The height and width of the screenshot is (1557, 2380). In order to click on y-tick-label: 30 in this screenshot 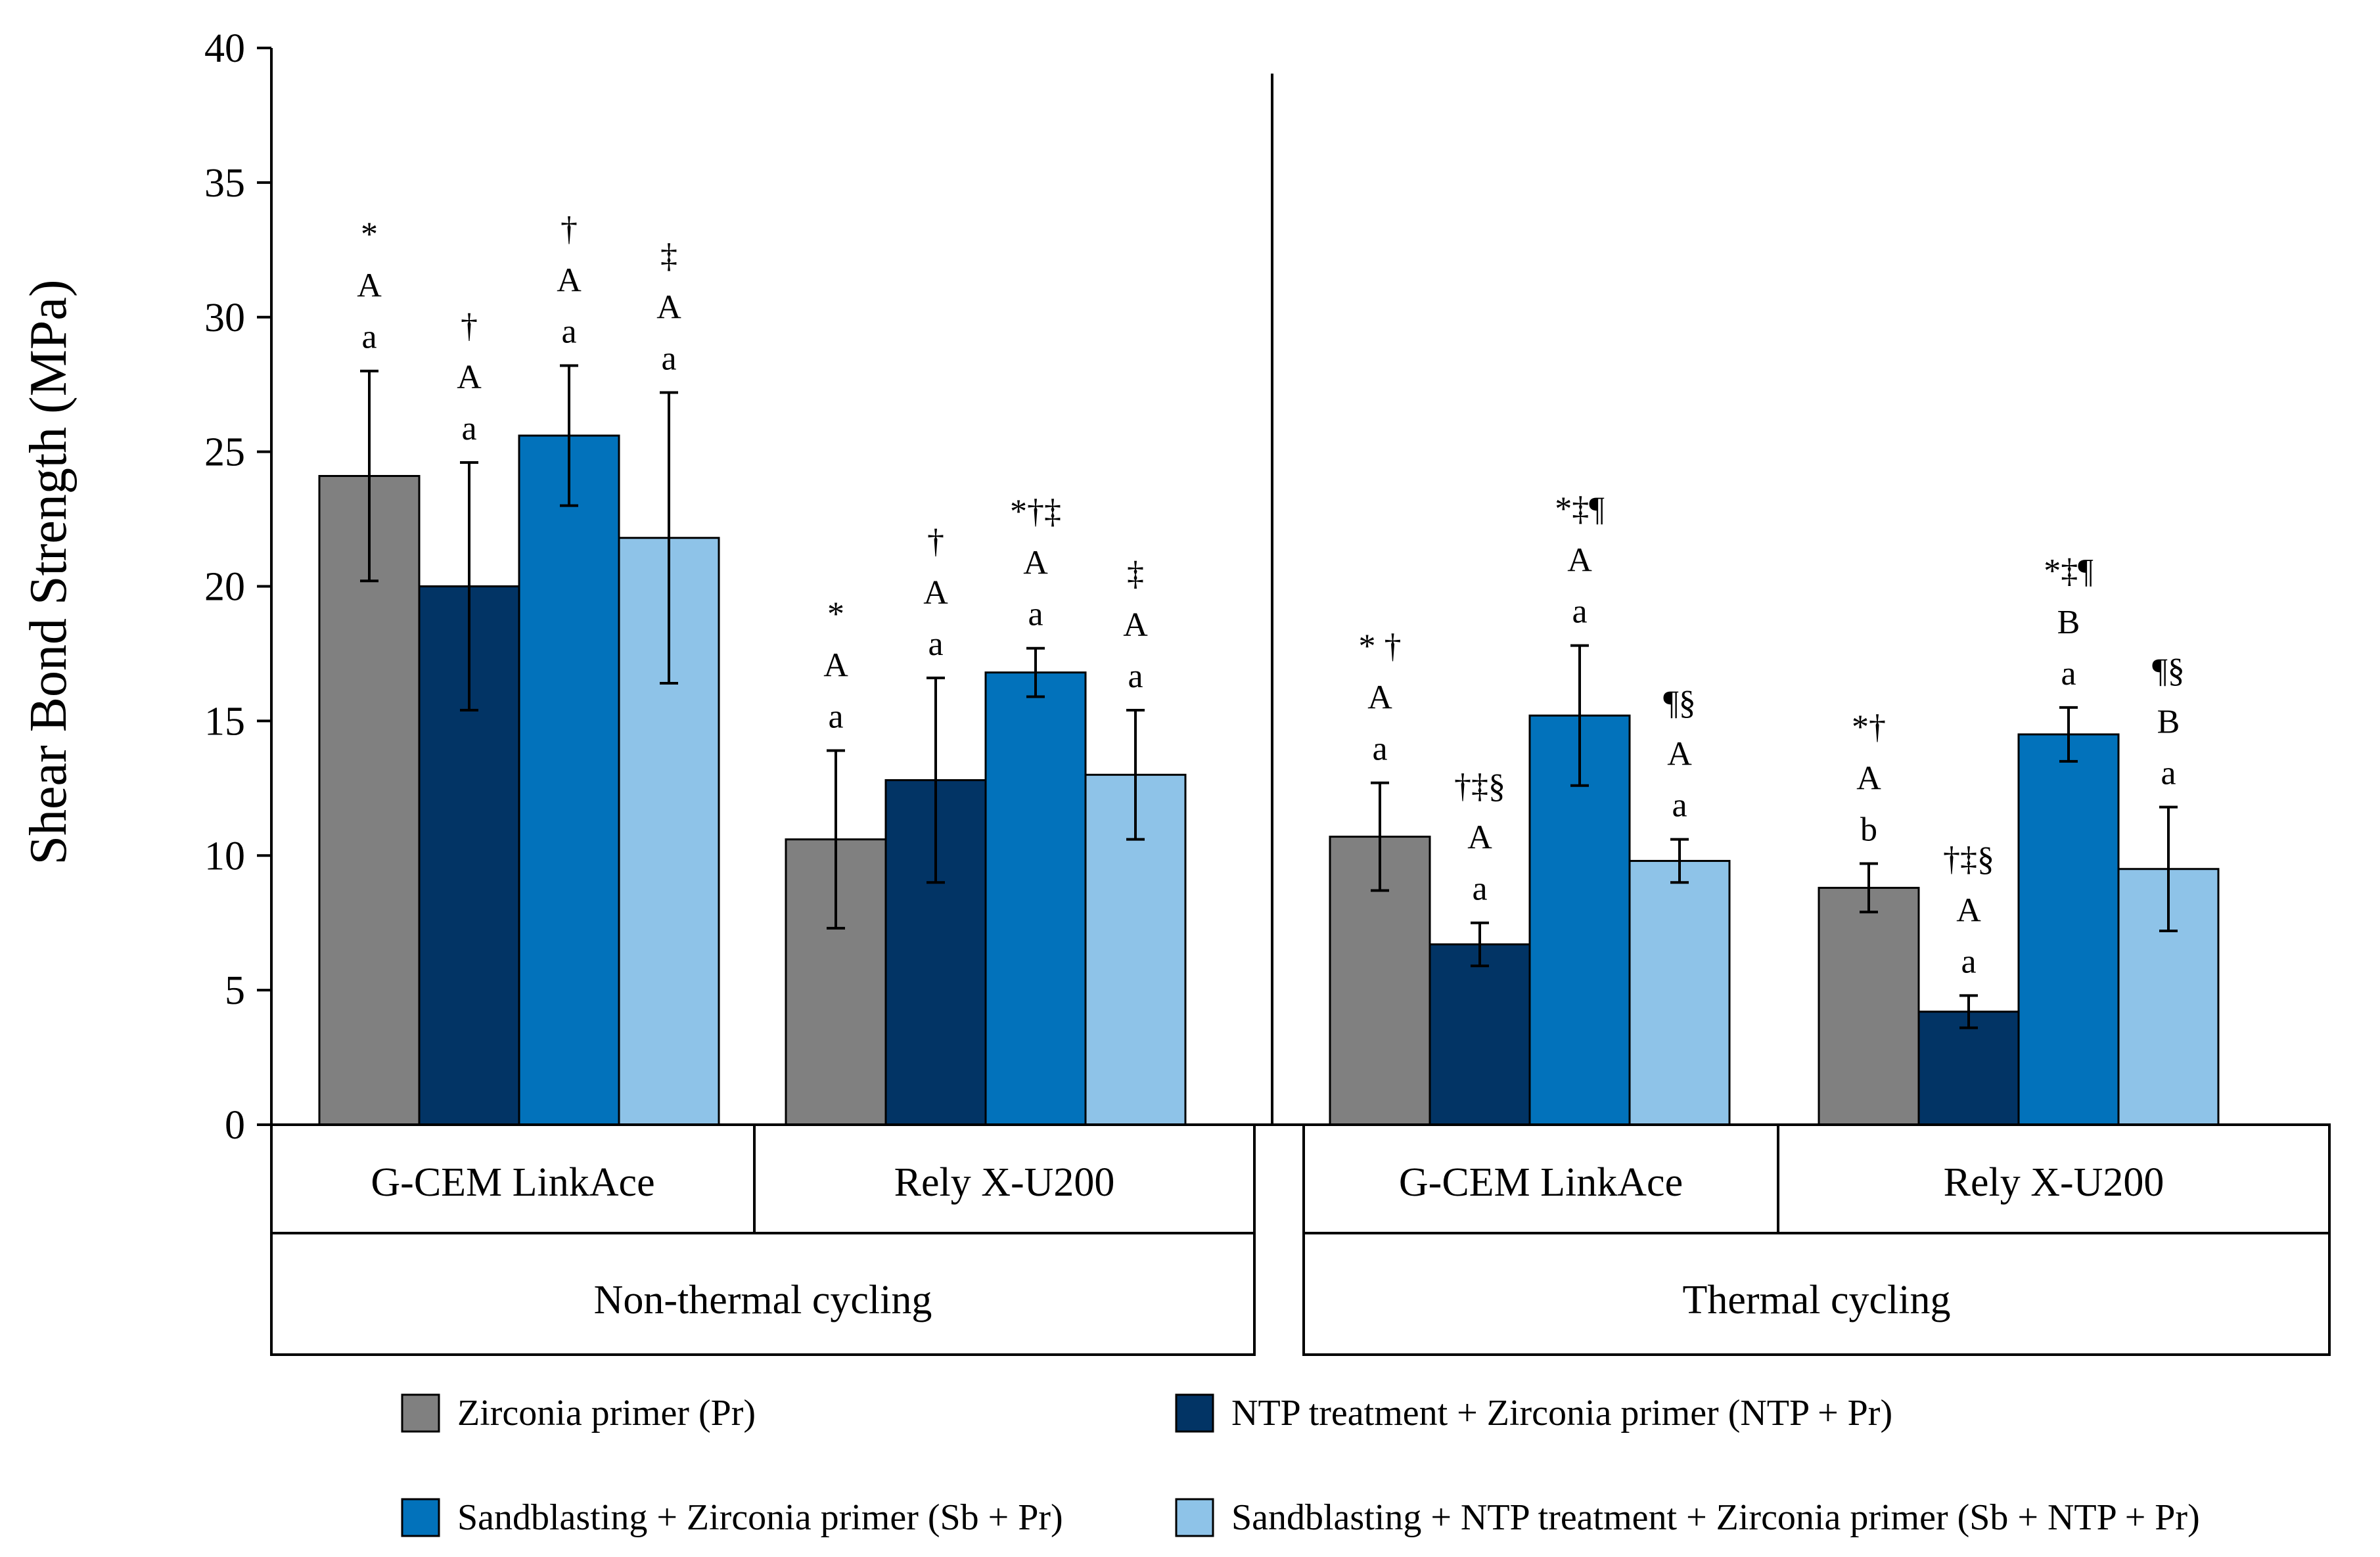, I will do `click(224, 318)`.